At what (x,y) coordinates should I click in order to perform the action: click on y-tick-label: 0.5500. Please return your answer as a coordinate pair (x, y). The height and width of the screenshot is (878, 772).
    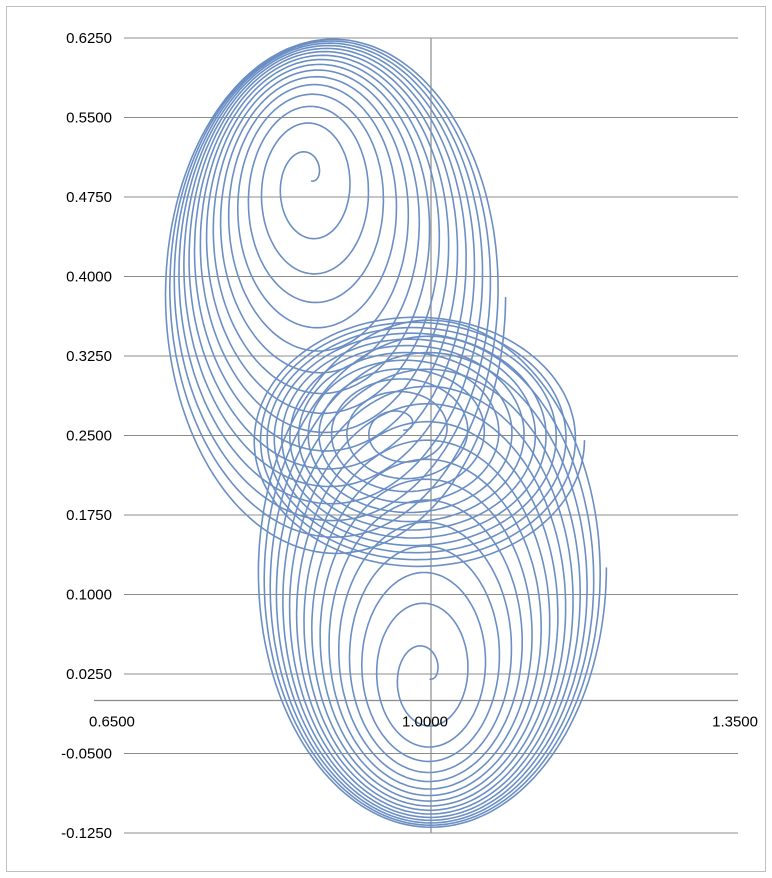
    Looking at the image, I should click on (89, 118).